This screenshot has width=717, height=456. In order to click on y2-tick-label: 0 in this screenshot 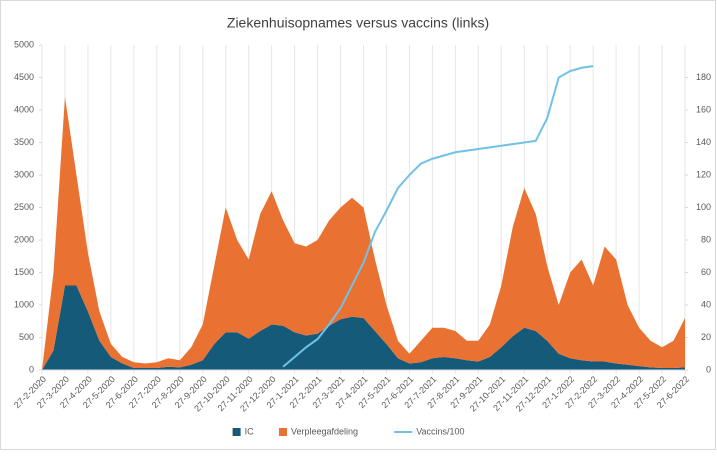, I will do `click(708, 369)`.